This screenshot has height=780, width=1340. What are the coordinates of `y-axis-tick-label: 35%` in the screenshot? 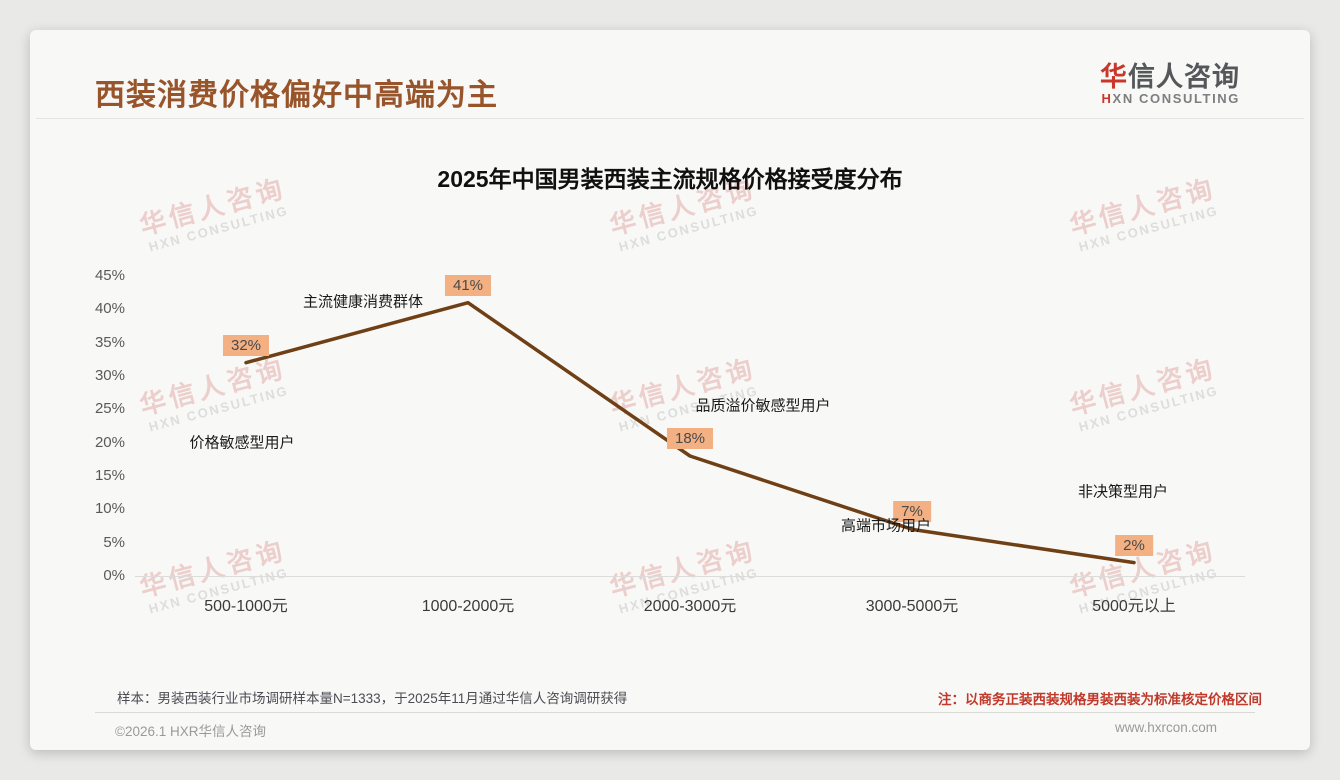 It's located at (109, 342).